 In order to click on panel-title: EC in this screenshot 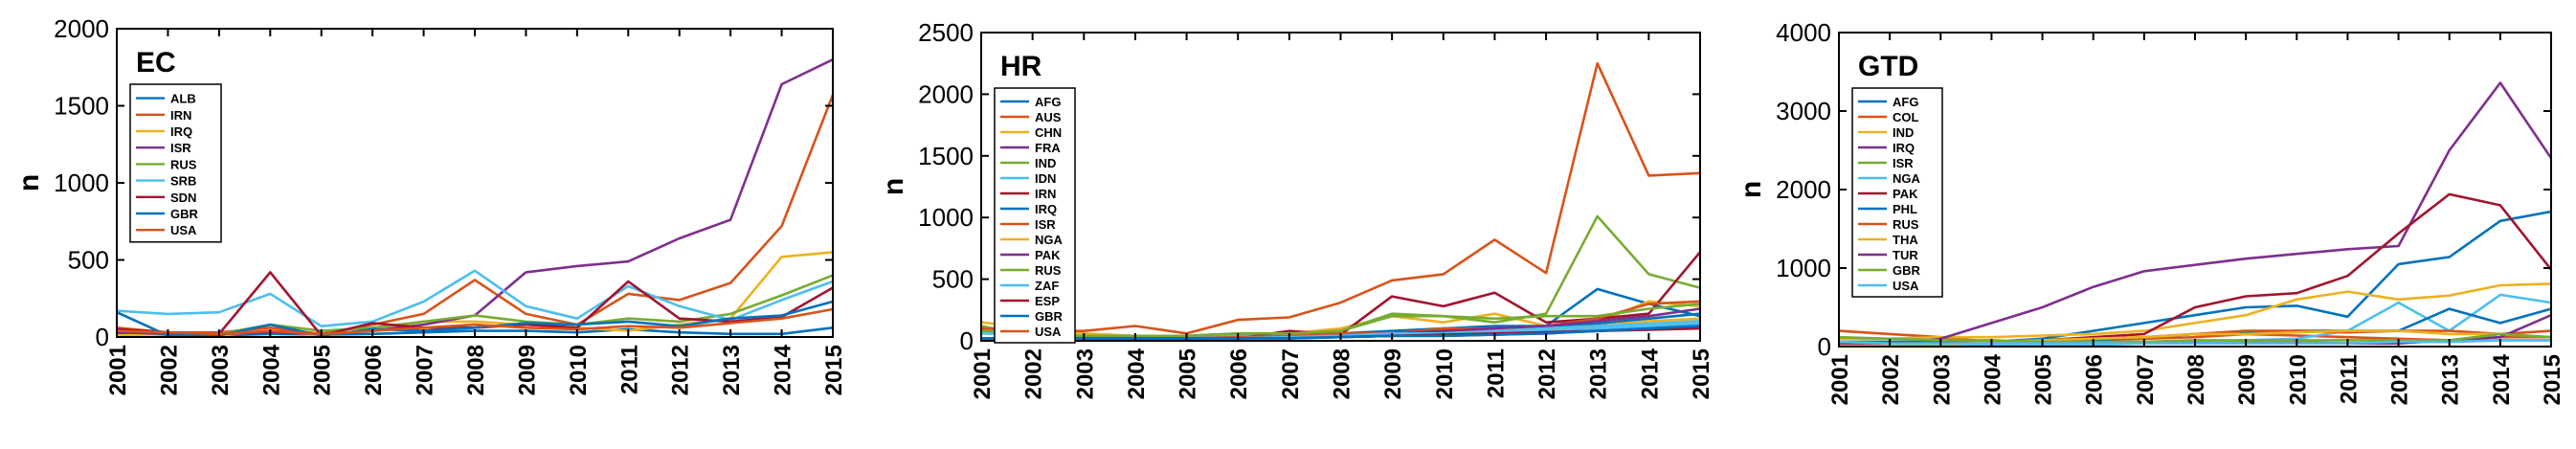, I will do `click(156, 63)`.